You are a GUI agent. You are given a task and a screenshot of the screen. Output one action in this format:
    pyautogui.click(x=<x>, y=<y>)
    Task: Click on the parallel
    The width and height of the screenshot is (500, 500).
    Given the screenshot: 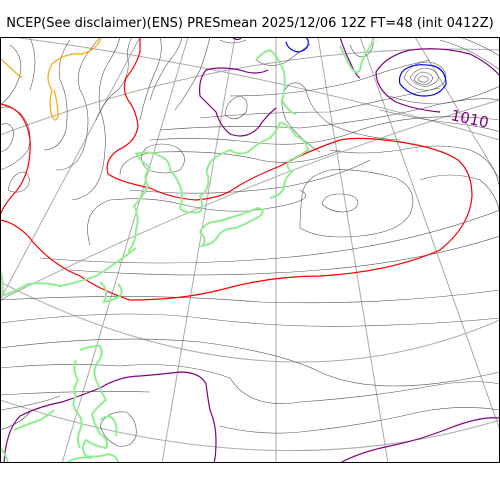 What is the action you would take?
    pyautogui.click(x=250, y=425)
    